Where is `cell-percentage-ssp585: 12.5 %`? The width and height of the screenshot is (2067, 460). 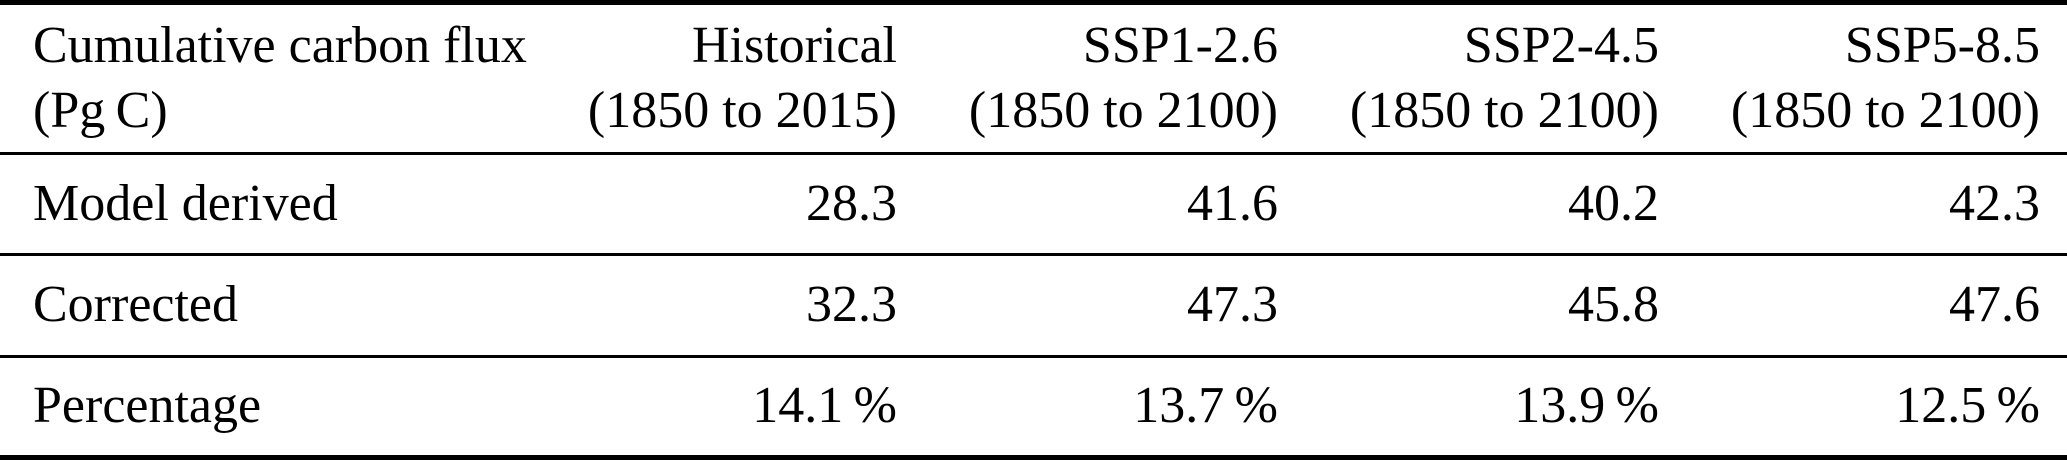
cell-percentage-ssp585: 12.5 % is located at coordinates (1967, 406).